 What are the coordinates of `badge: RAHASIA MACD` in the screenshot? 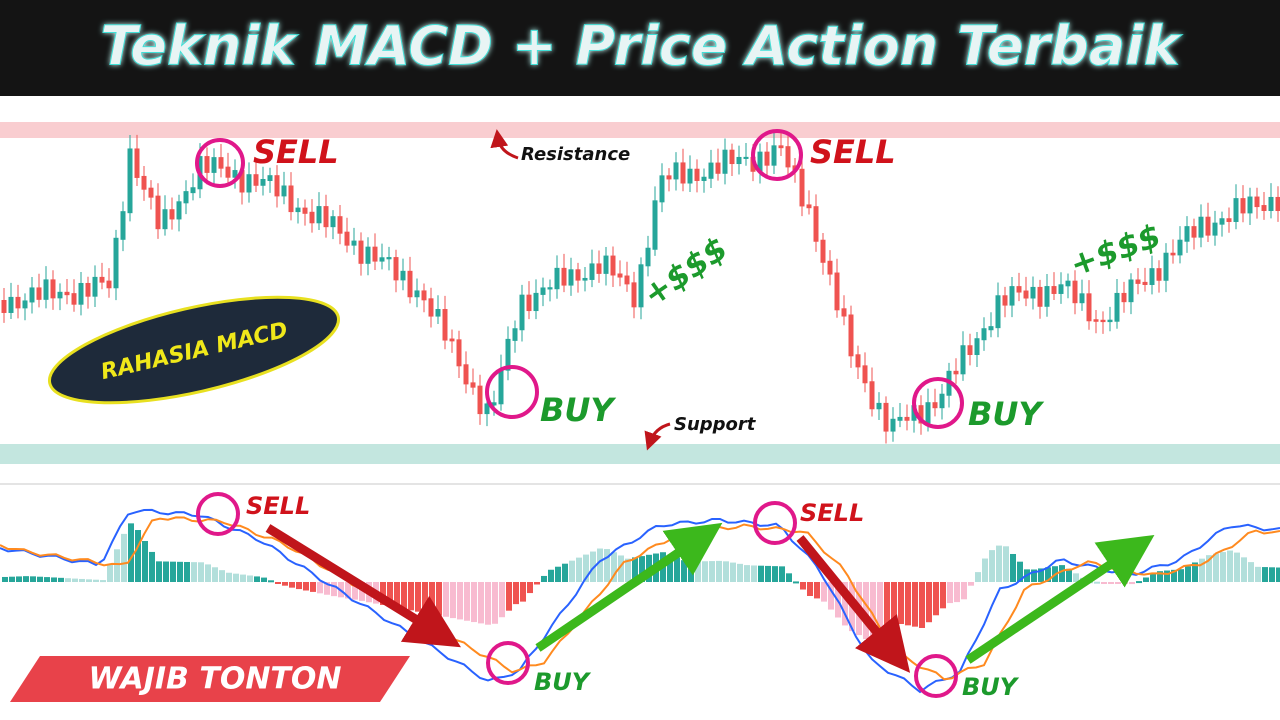 It's located at (194, 350).